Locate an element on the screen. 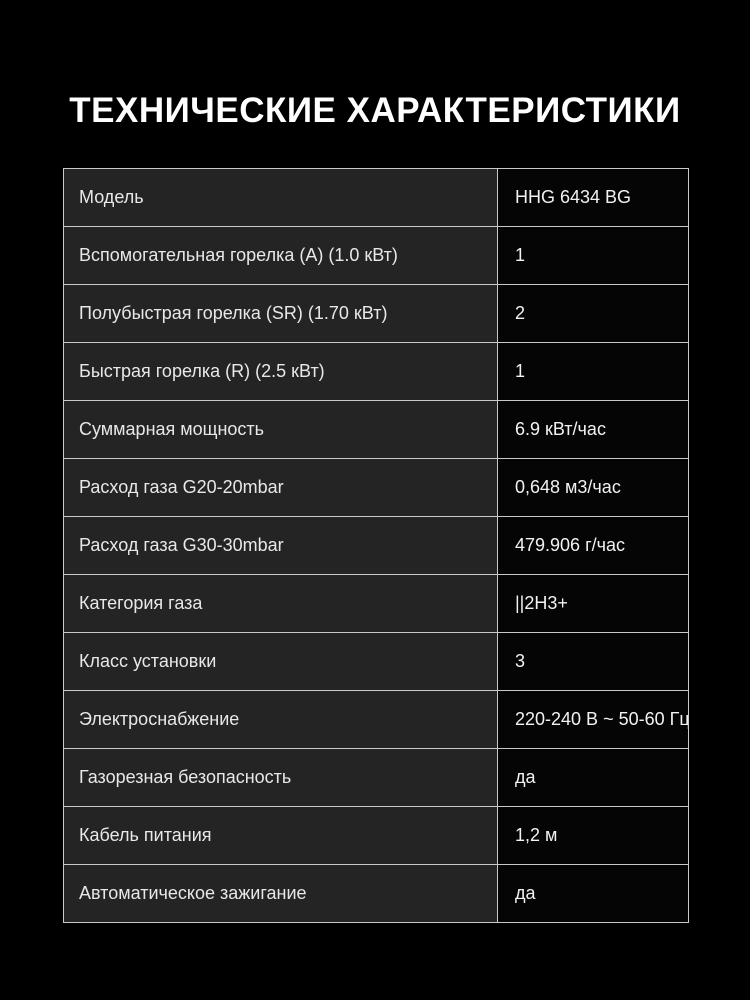 The image size is (750, 1000). spec-label-cell: Категория газа is located at coordinates (280, 603).